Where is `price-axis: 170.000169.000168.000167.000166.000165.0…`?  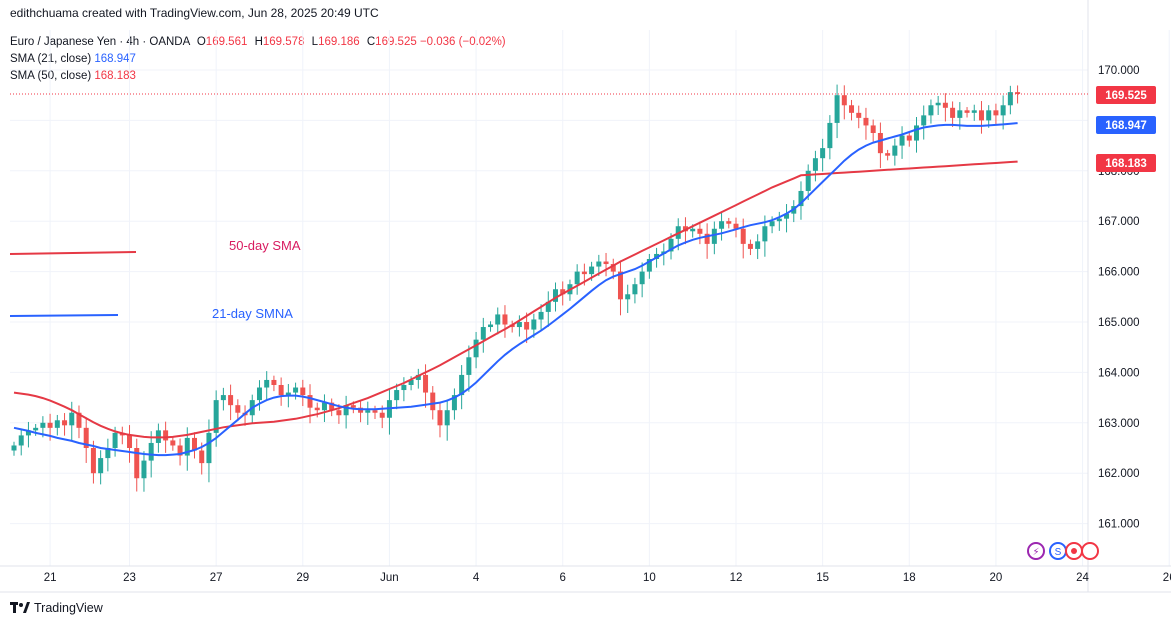 price-axis: 170.000169.000168.000167.000166.000165.0… is located at coordinates (1119, 298).